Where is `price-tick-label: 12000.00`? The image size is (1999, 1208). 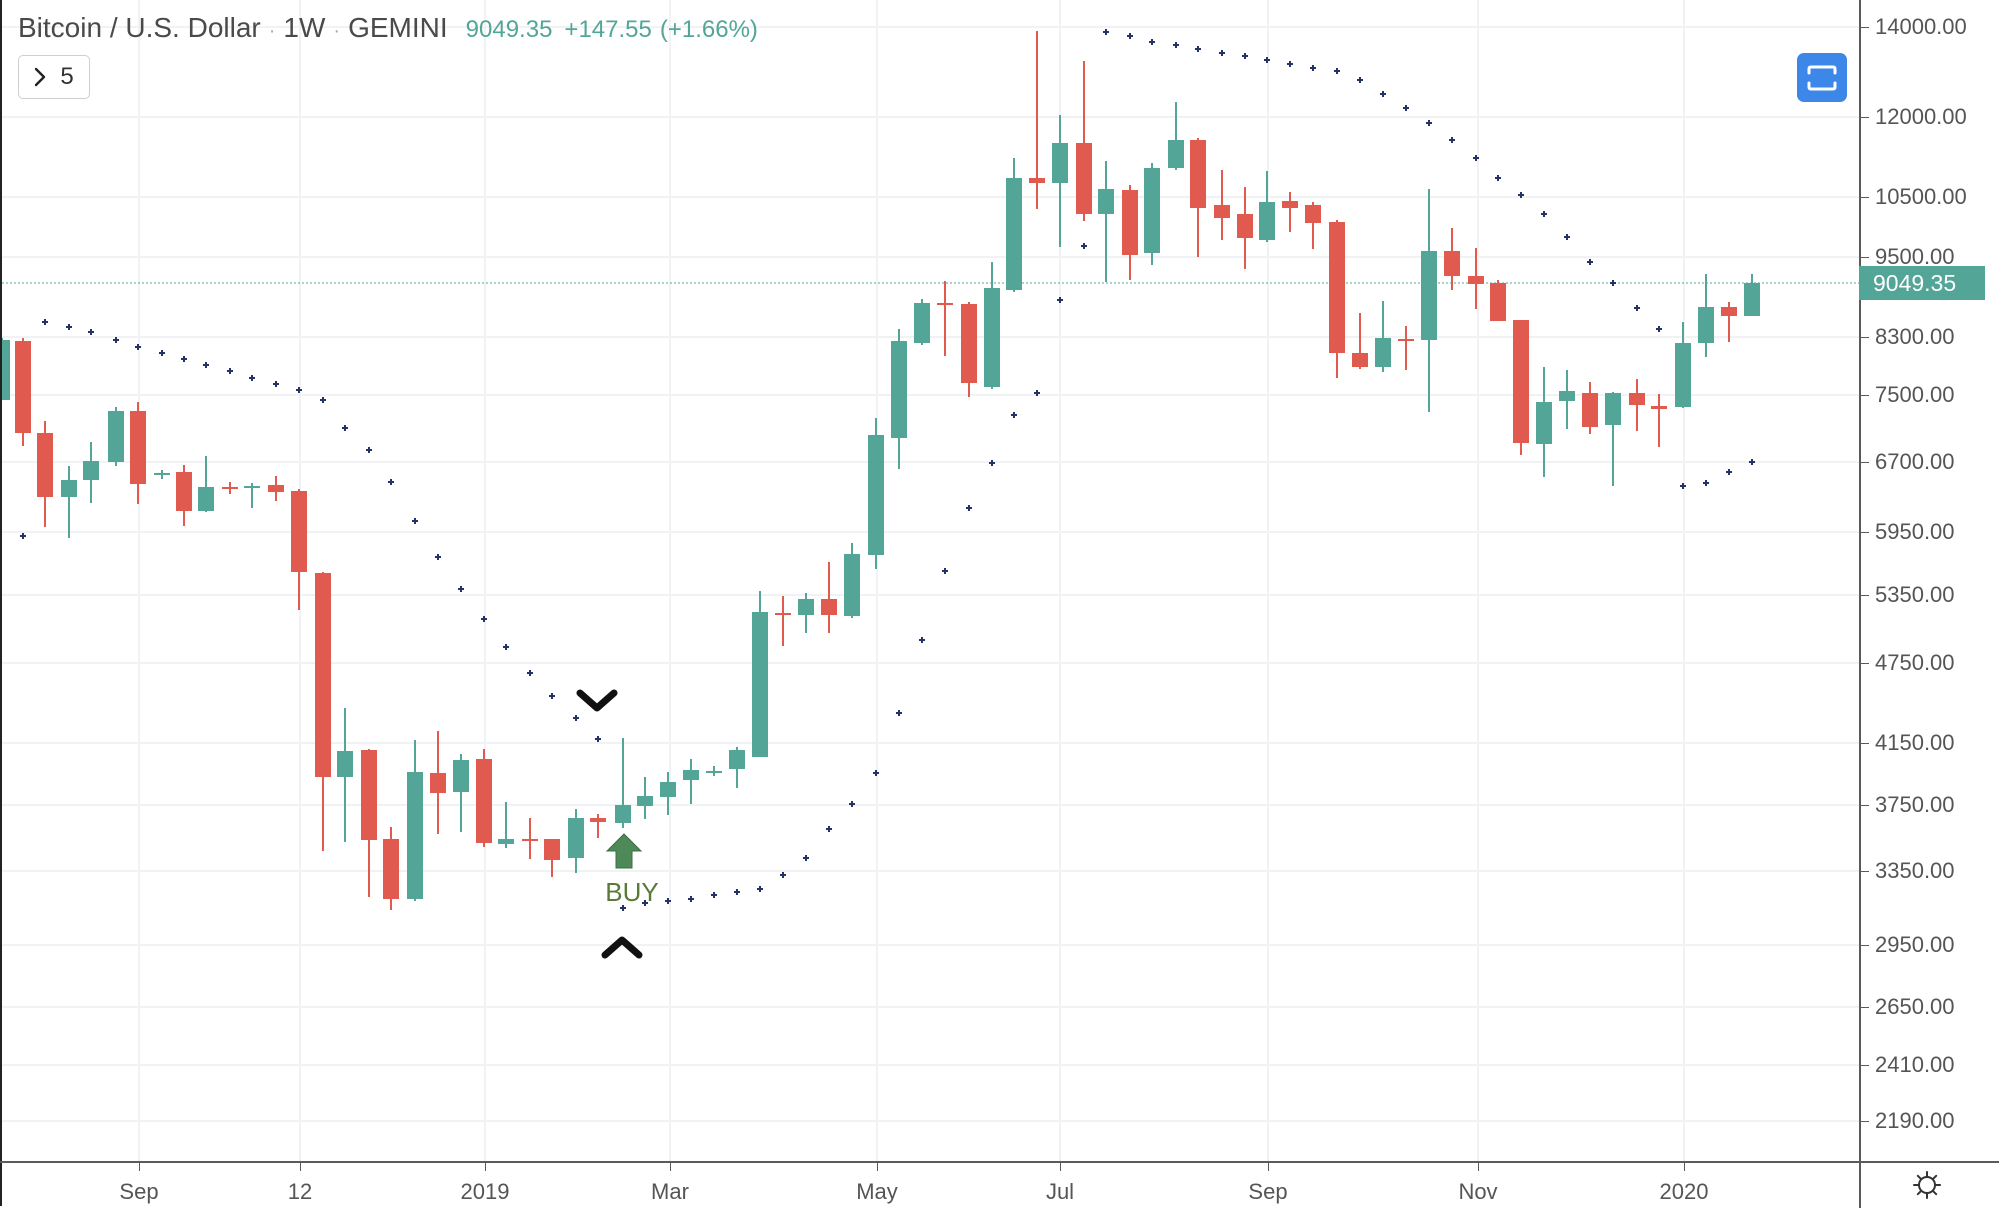 price-tick-label: 12000.00 is located at coordinates (1921, 116).